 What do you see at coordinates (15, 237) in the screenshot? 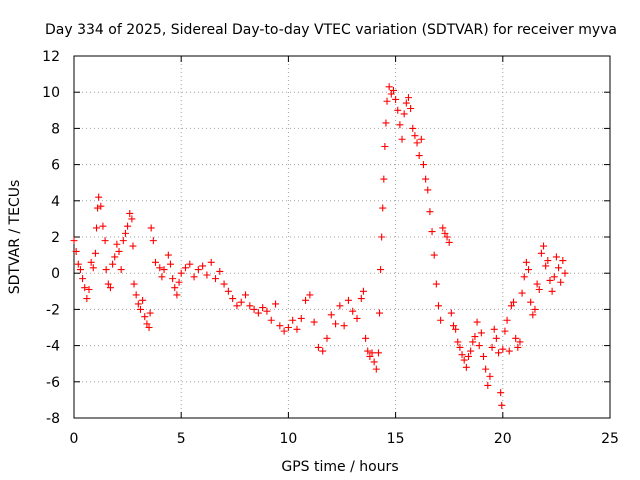
I see `y-axis-label: SDTVAR / TECUs` at bounding box center [15, 237].